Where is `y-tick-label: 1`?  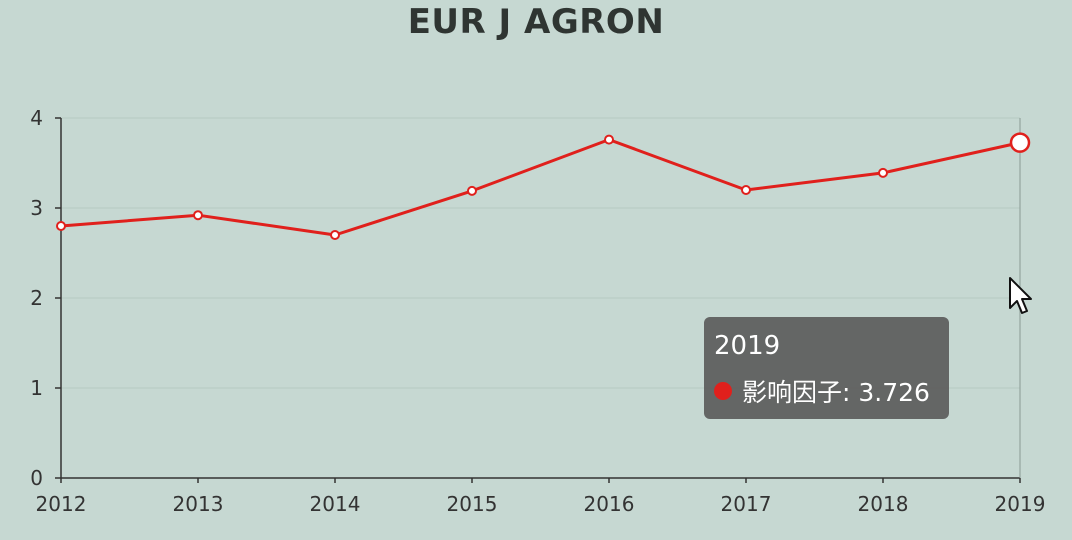
y-tick-label: 1 is located at coordinates (36, 388).